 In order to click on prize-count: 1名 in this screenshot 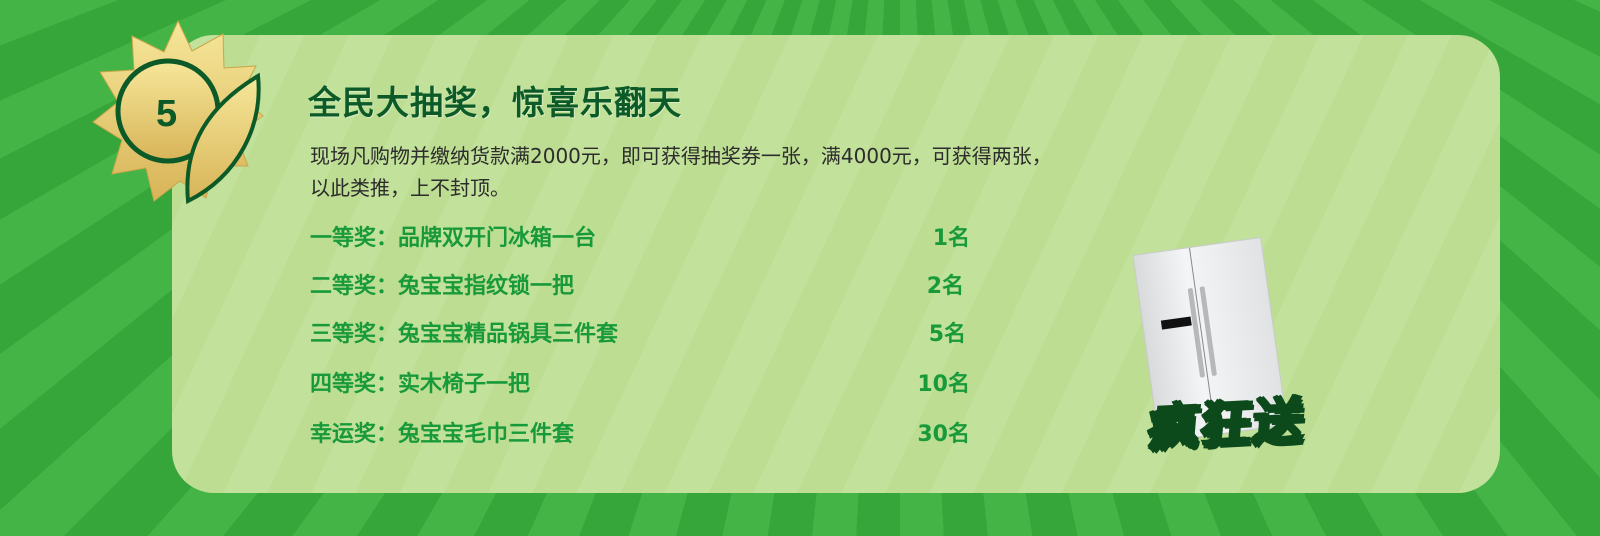, I will do `click(951, 238)`.